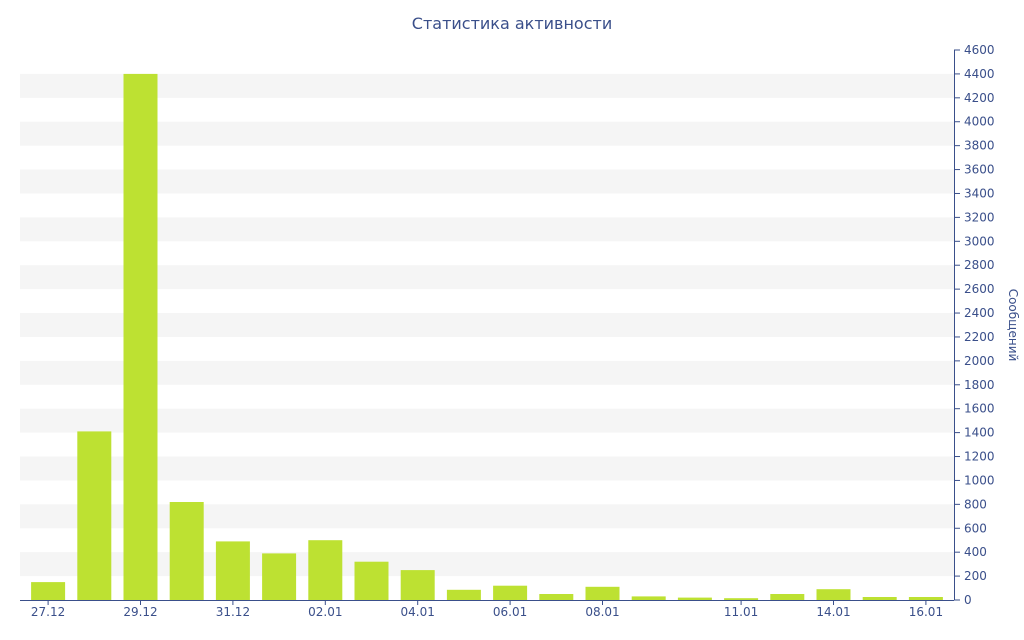 The image size is (1024, 640). I want to click on chart-title: Статистика активности, so click(512, 23).